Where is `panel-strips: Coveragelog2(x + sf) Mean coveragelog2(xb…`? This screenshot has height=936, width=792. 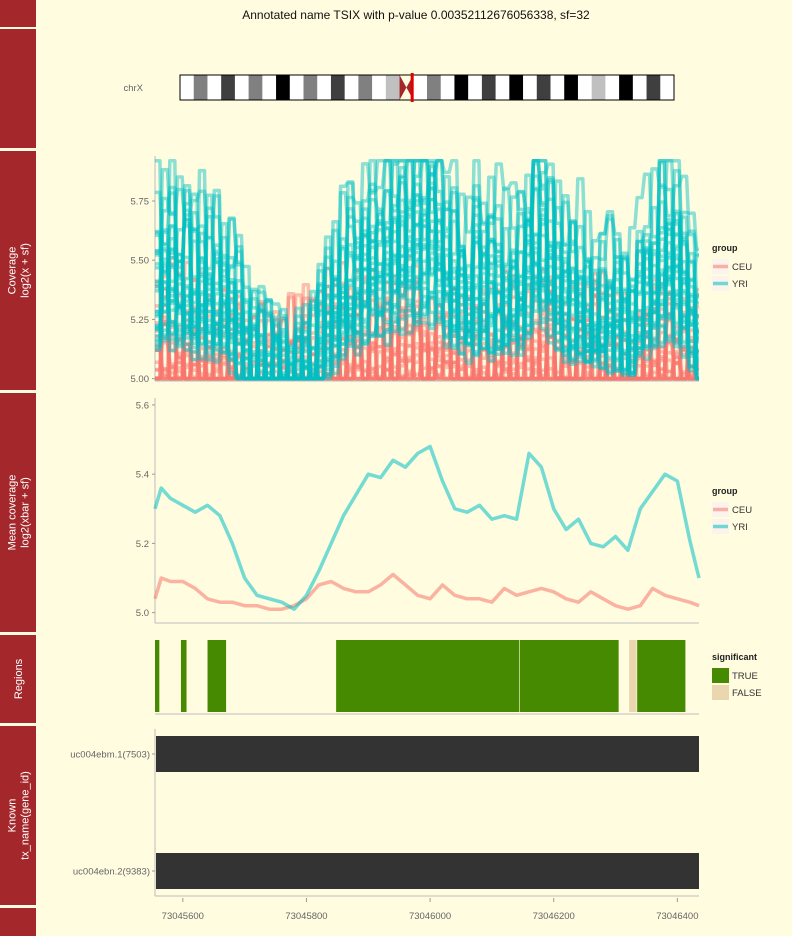 panel-strips: Coveragelog2(x + sf) Mean coveragelog2(xb… is located at coordinates (18, 468).